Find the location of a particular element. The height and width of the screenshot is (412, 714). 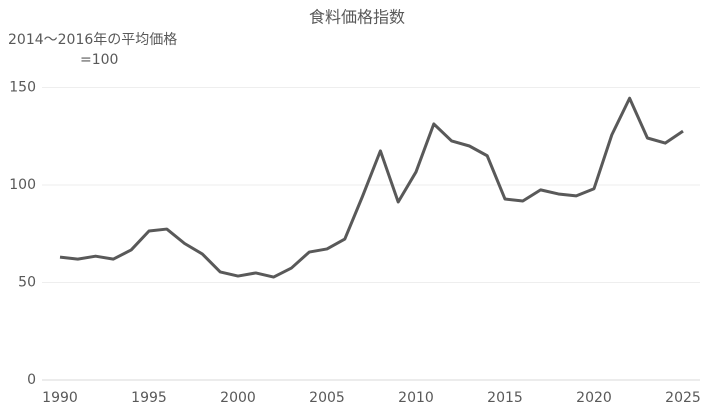

x-tick-label: 2015 is located at coordinates (505, 398).